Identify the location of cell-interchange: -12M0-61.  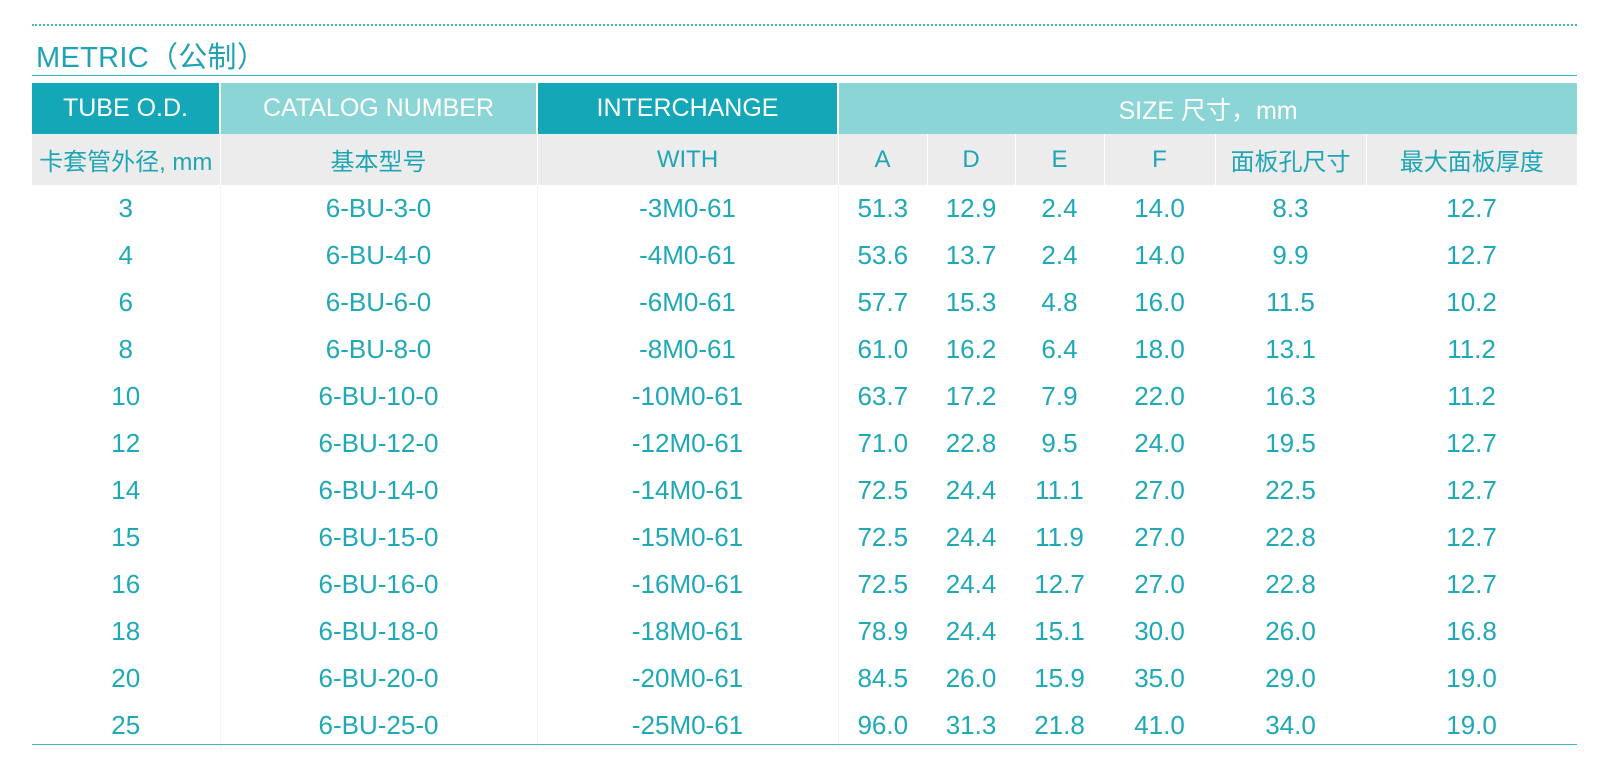
(688, 443).